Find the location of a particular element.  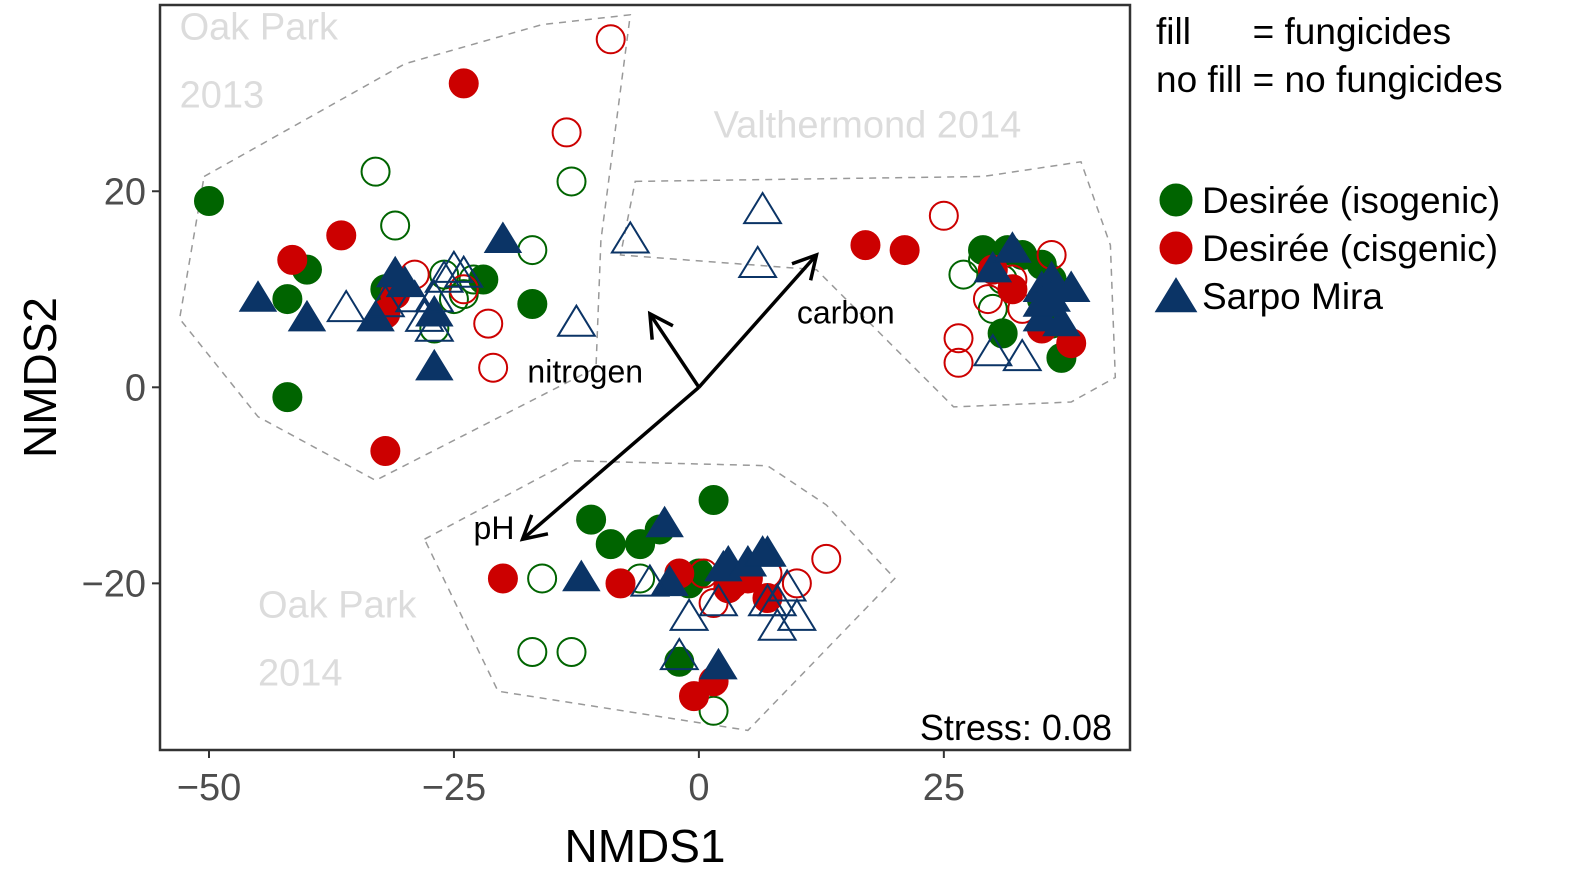

x-tick-label: 0 is located at coordinates (698, 788).